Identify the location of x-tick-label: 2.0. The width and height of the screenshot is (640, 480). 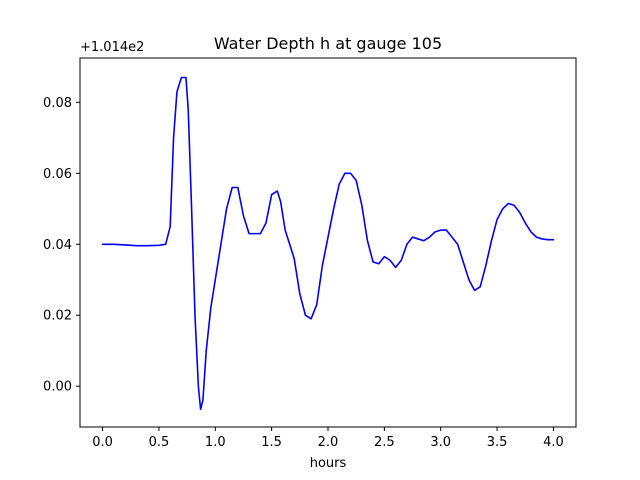
(328, 442).